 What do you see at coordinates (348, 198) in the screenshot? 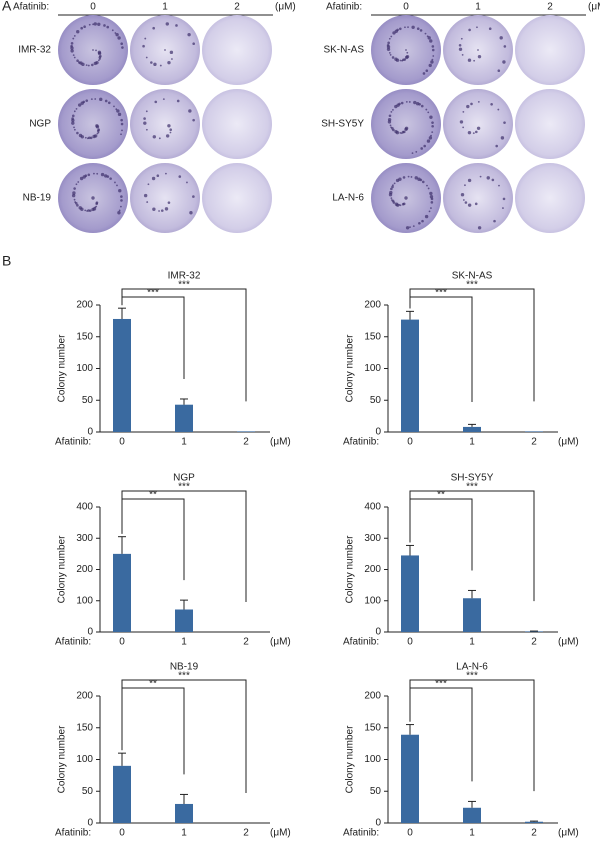
I see `cell-line-label: LA-N-6` at bounding box center [348, 198].